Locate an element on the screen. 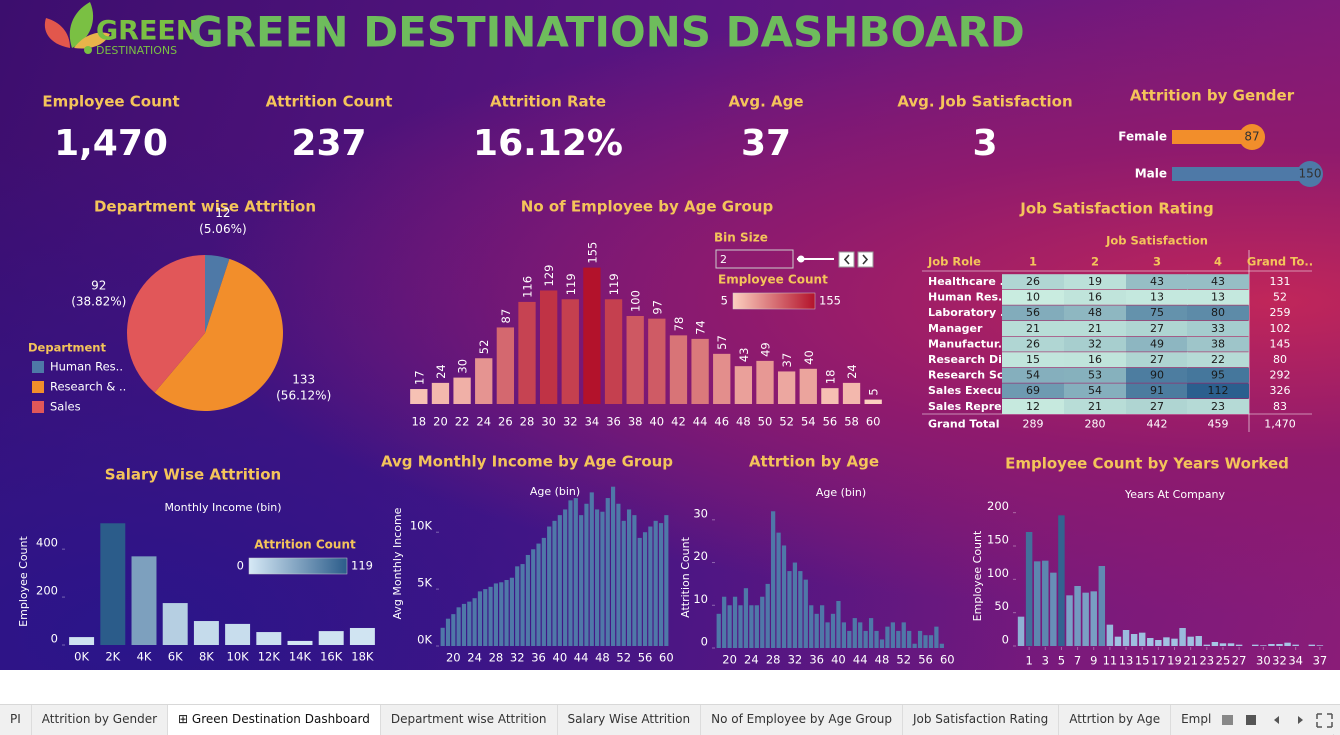  x-tick-label: 44 is located at coordinates (700, 422).